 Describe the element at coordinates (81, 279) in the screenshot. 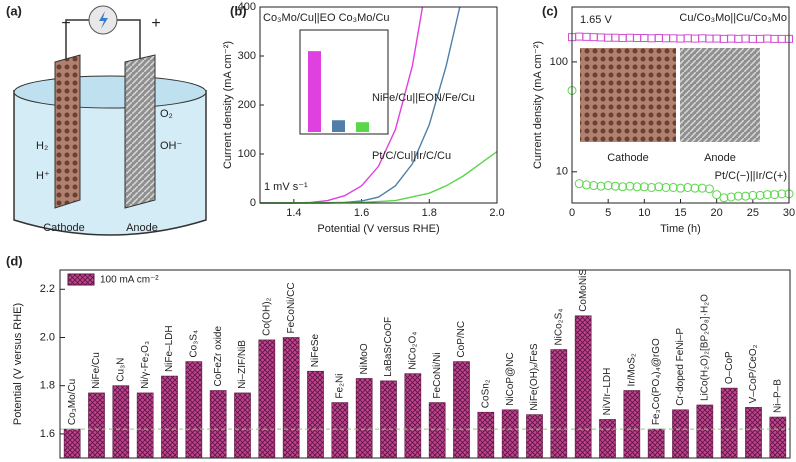

I see `legend-swatch` at that location.